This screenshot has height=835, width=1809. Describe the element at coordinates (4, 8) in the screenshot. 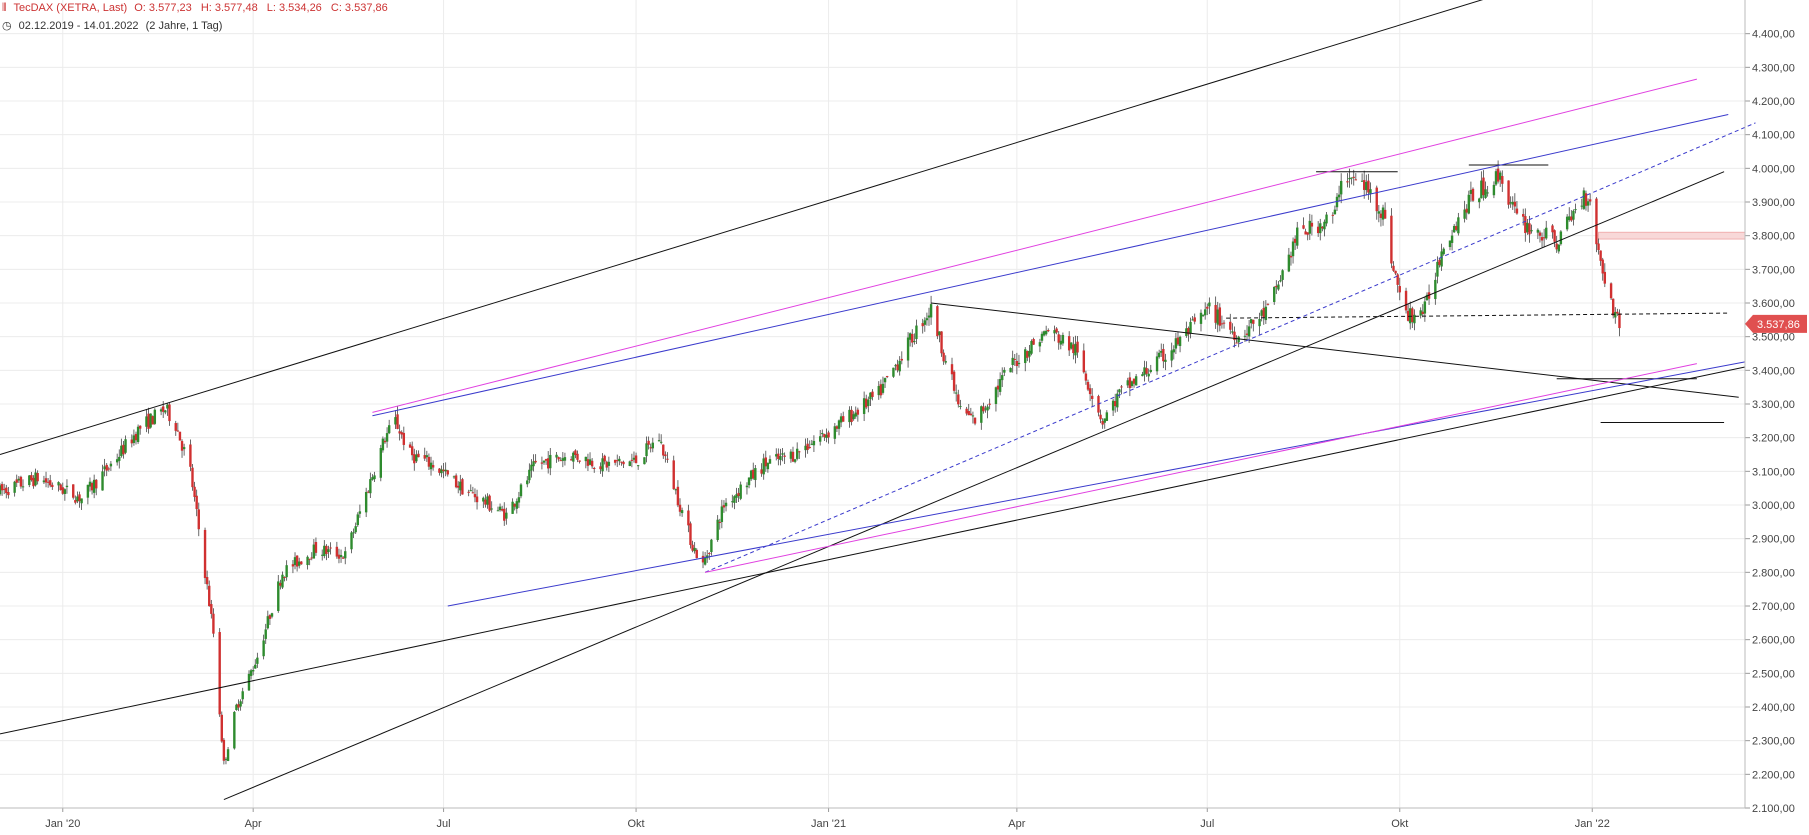

I see `candle-chart-icon: ⫴` at that location.